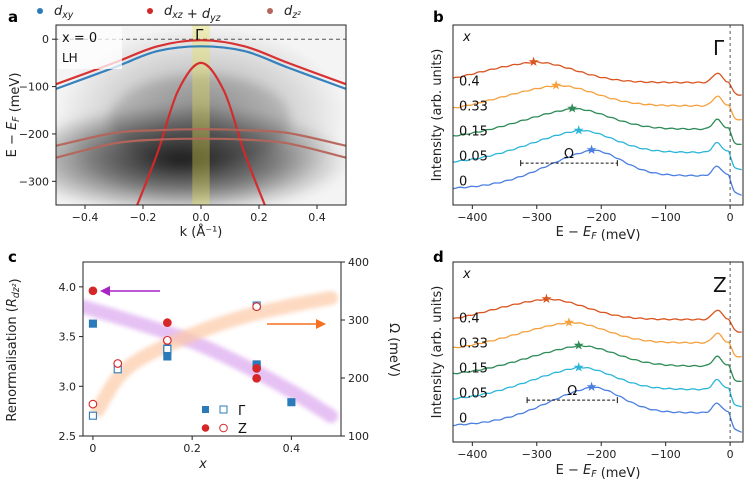 This screenshot has height=480, width=748. I want to click on x-tick-label: 0.0, so click(201, 217).